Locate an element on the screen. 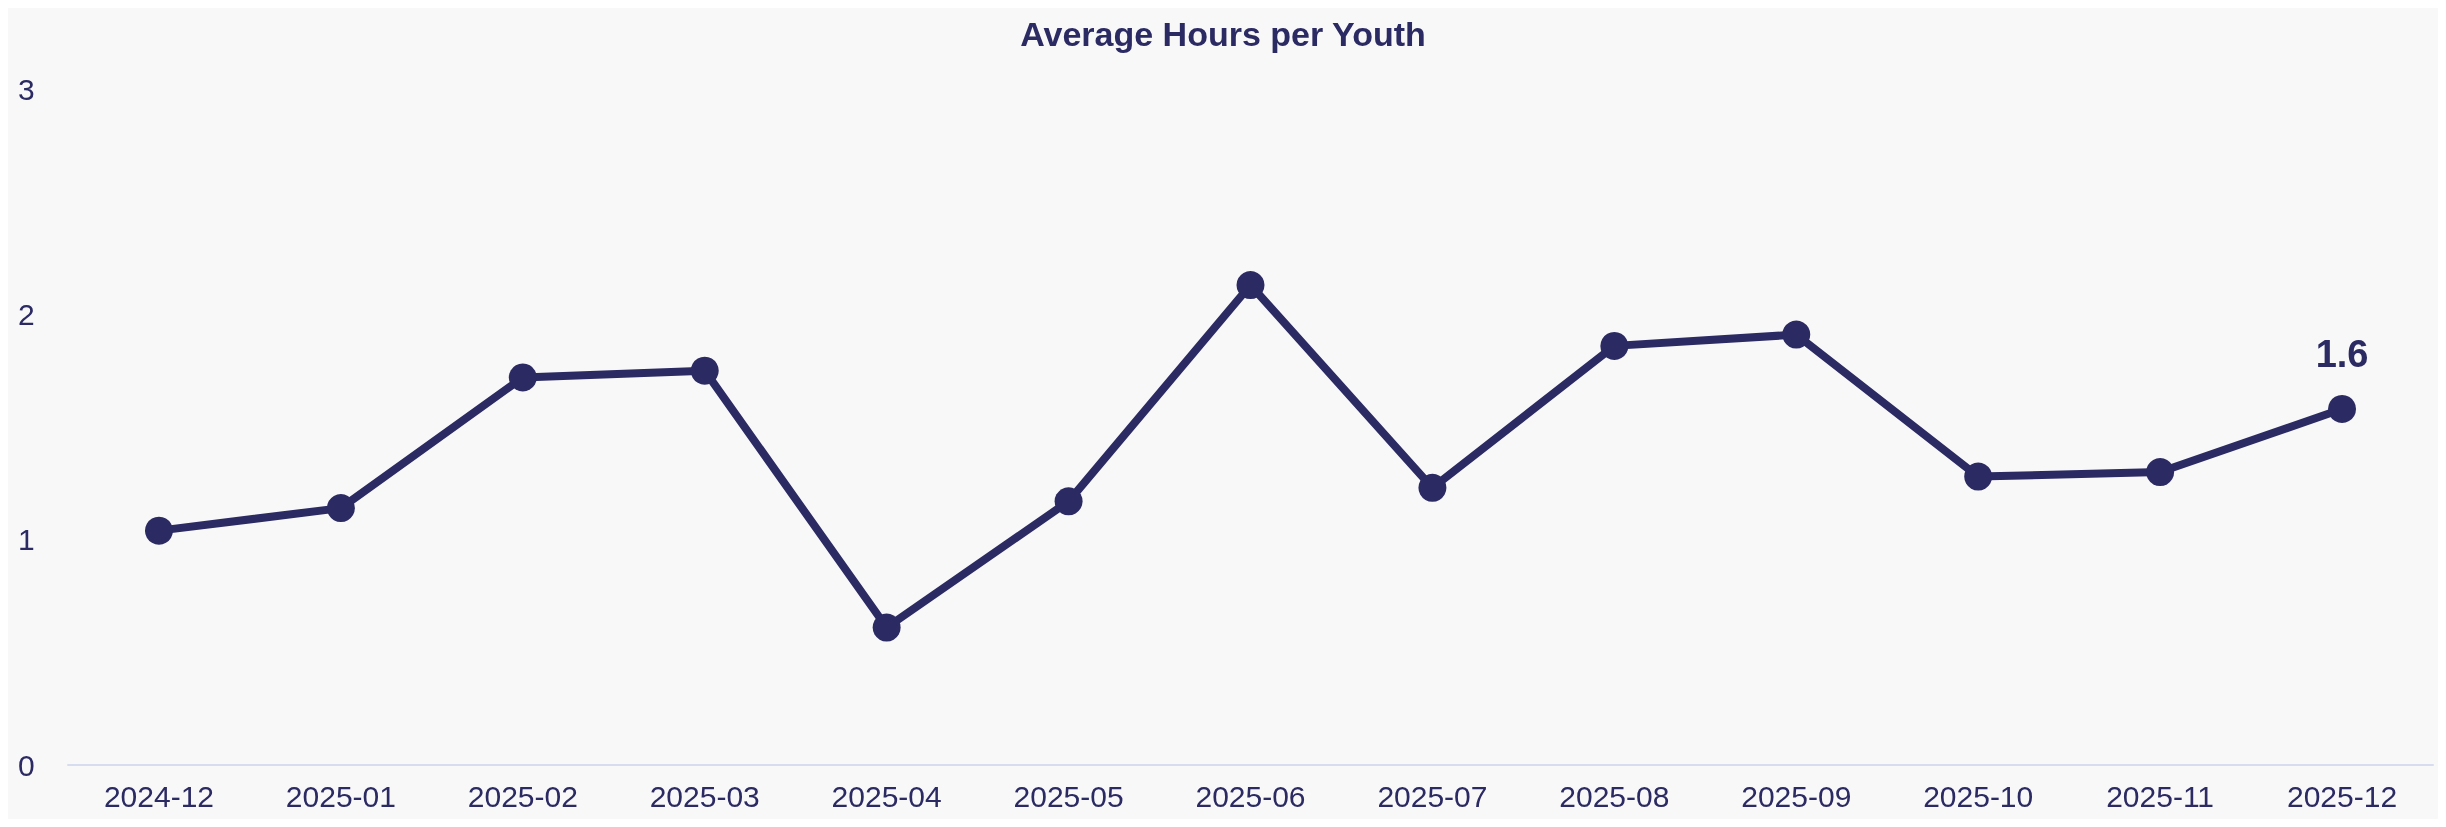 This screenshot has width=2446, height=827. data-label: 1.6 is located at coordinates (2342, 353).